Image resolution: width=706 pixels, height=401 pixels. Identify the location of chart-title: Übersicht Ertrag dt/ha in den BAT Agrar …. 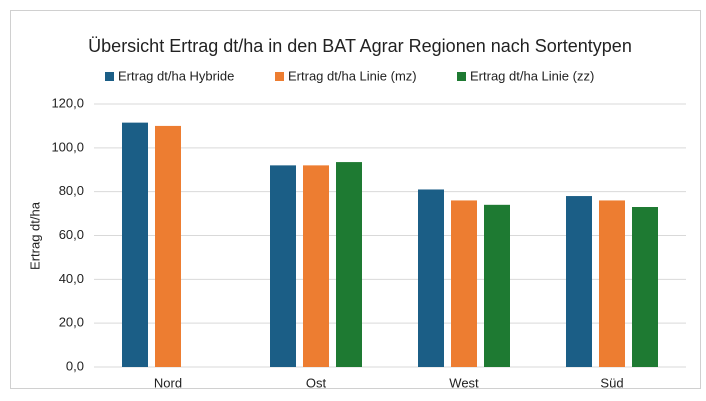
(360, 46).